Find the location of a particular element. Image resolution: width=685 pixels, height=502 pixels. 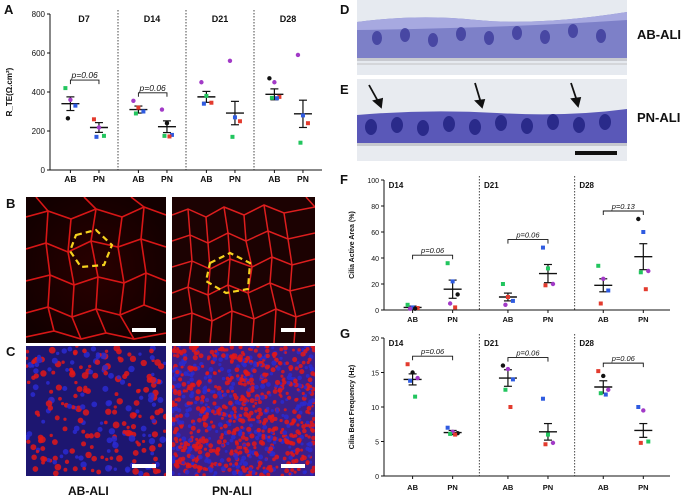

significance-bracket is located at coordinates (433, 358).